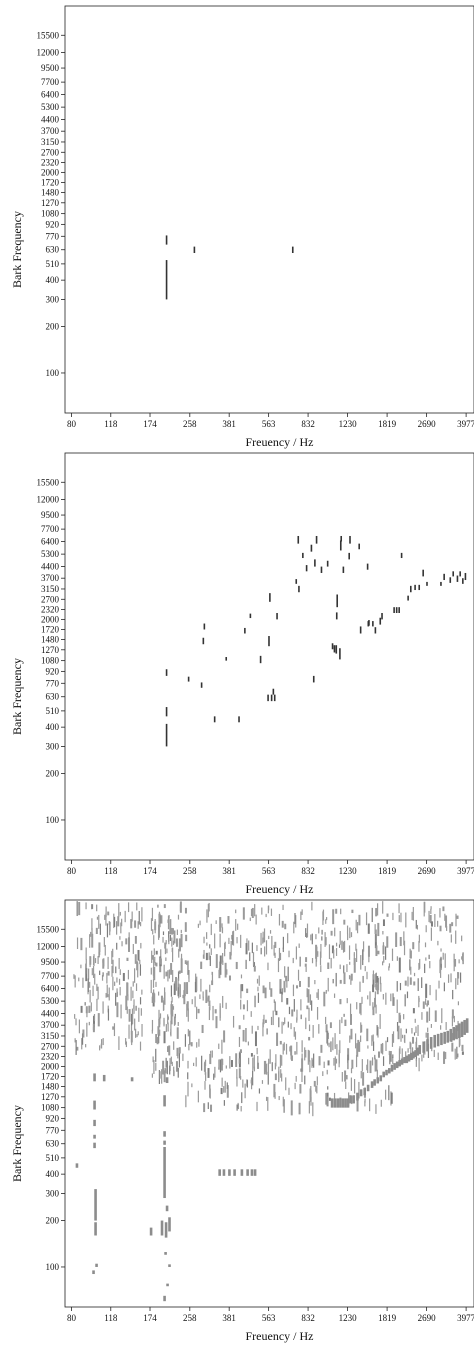  I want to click on y-tick-label: 12000, so click(48, 946).